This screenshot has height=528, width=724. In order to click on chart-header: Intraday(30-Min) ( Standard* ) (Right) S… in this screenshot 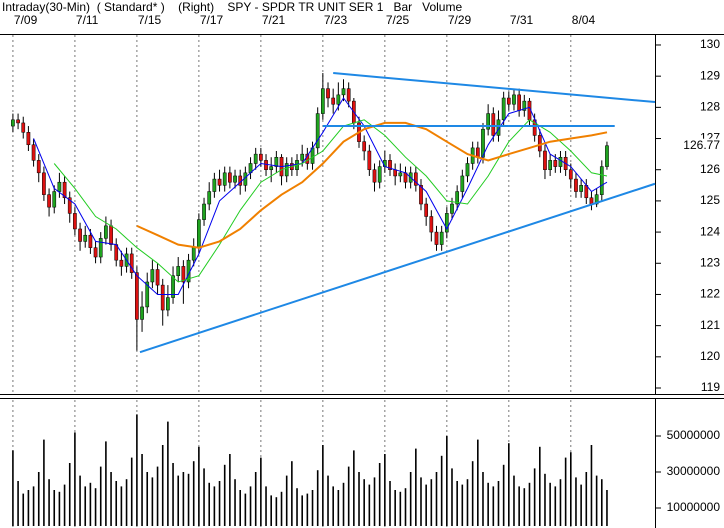, I will do `click(232, 7)`.